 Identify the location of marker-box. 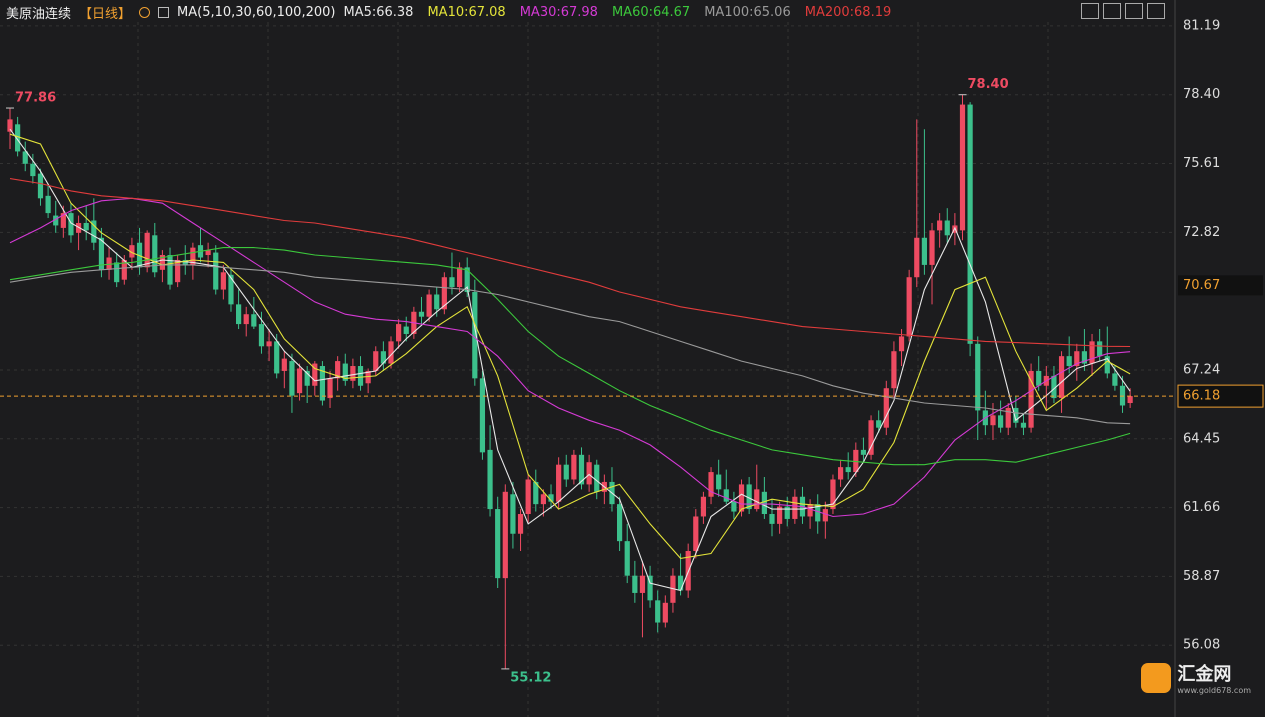
(1220, 285).